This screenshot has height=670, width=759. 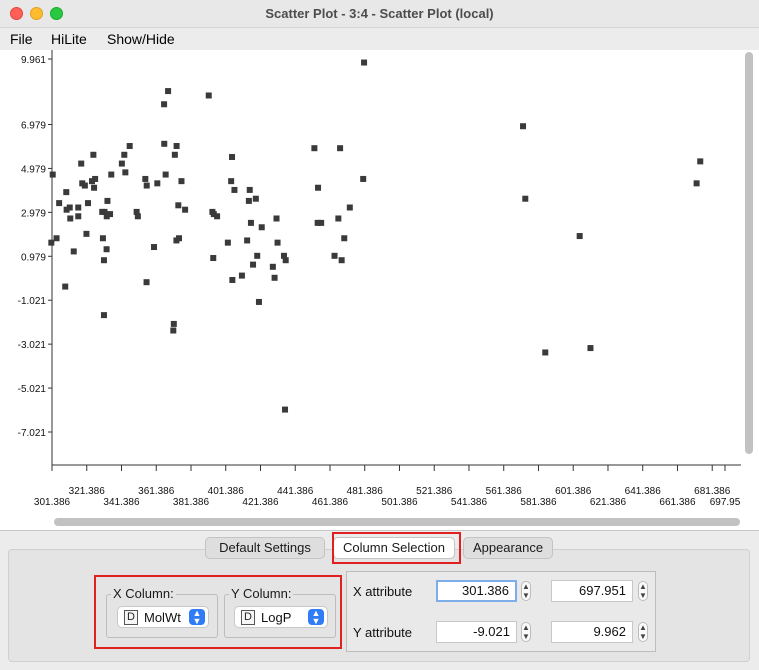 What do you see at coordinates (712, 491) in the screenshot?
I see `x-tick-label: 681.386` at bounding box center [712, 491].